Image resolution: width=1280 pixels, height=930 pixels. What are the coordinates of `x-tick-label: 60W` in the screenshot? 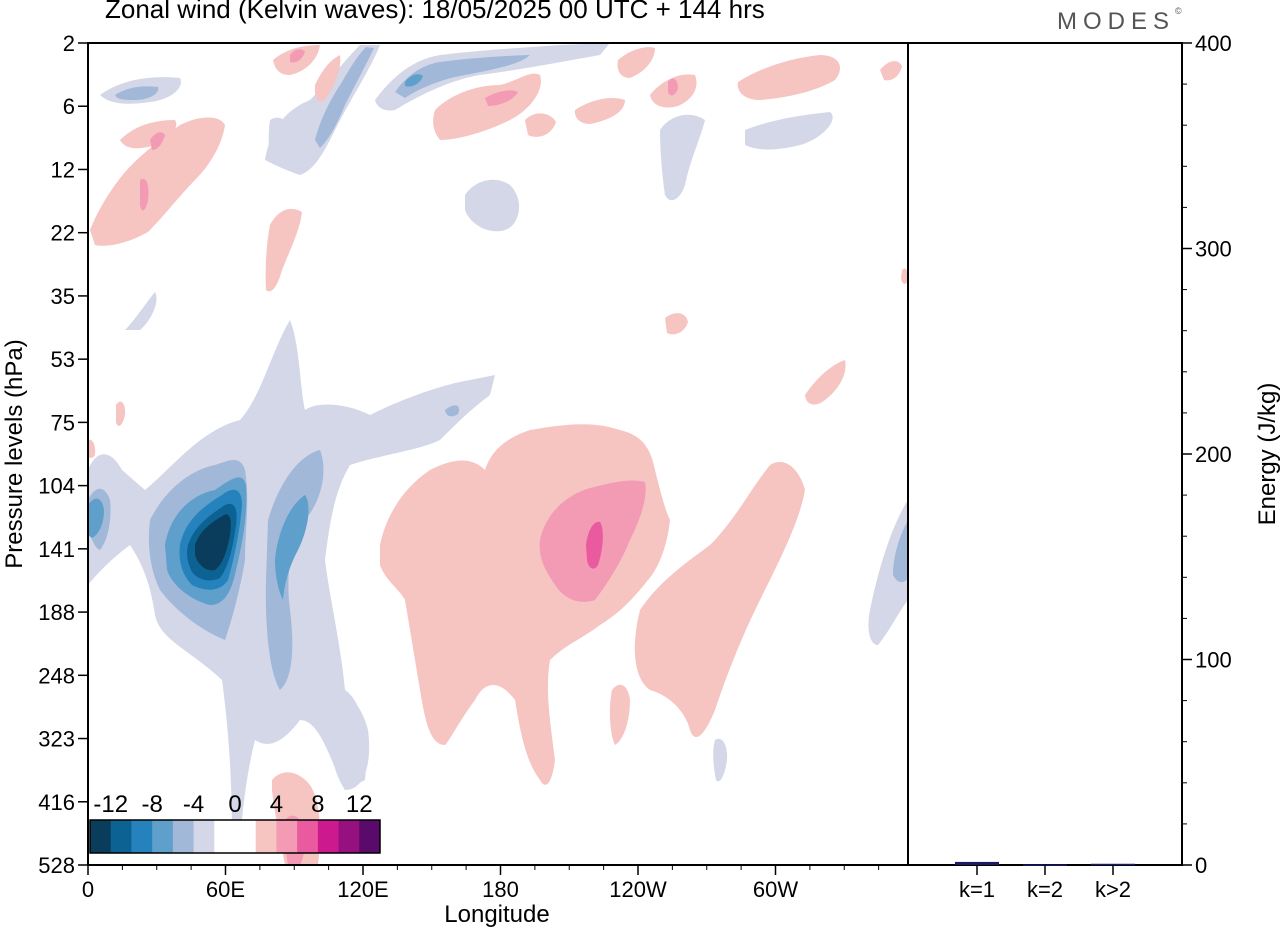 It's located at (775, 889).